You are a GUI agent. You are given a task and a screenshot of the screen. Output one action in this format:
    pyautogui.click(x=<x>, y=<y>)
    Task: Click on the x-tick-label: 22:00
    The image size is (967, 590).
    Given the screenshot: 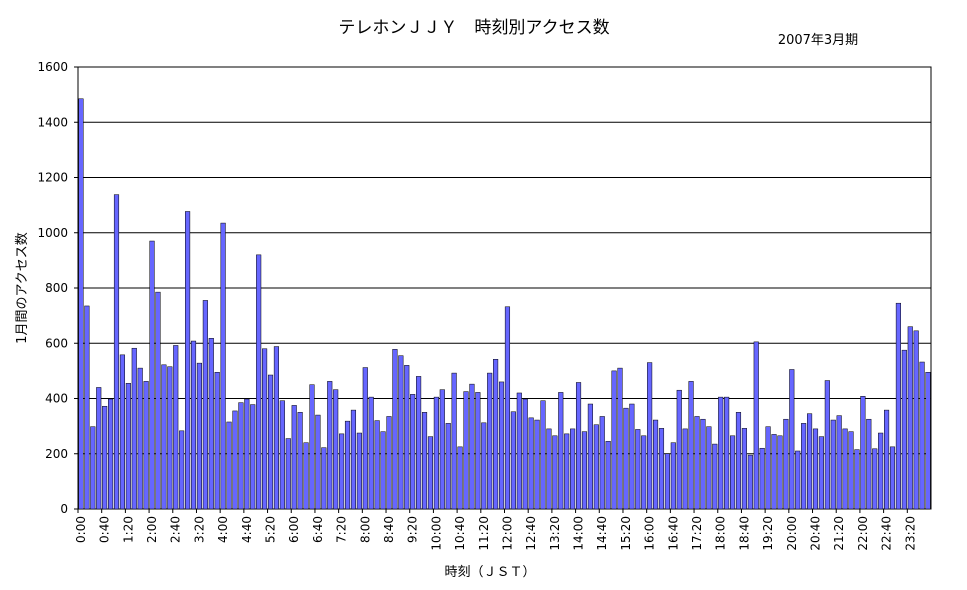 What is the action you would take?
    pyautogui.click(x=863, y=533)
    